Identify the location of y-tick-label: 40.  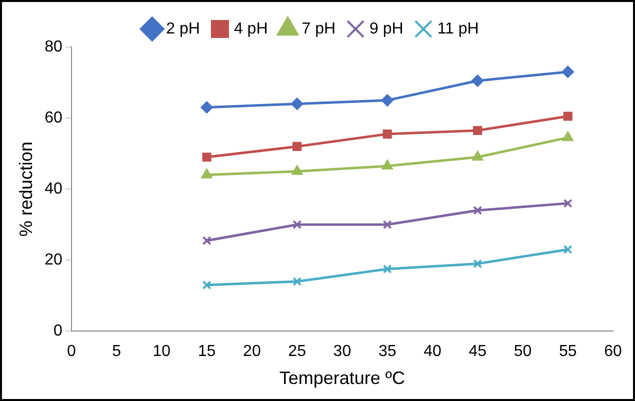
(53, 189).